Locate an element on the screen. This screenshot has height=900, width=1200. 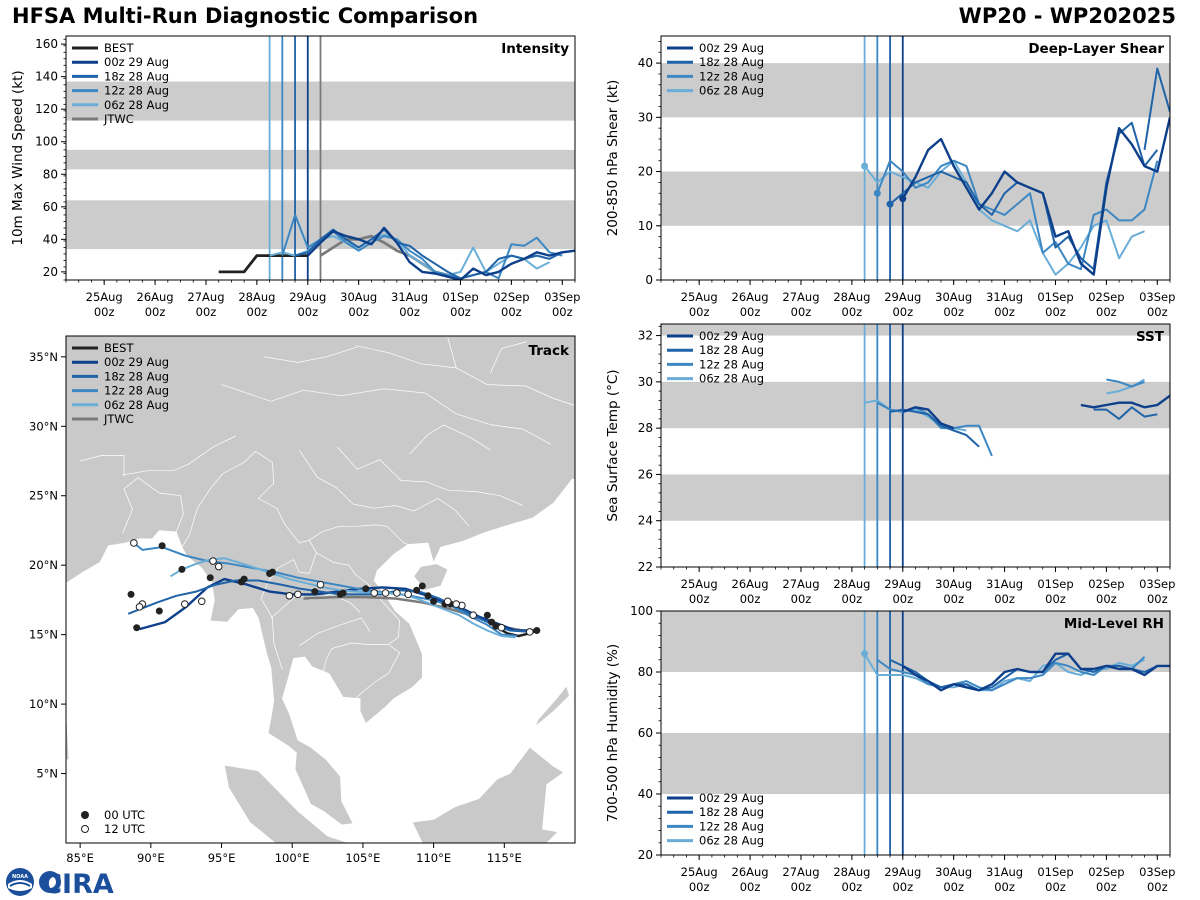
intensity-x-tick-label-date: 31Aug is located at coordinates (409, 297).